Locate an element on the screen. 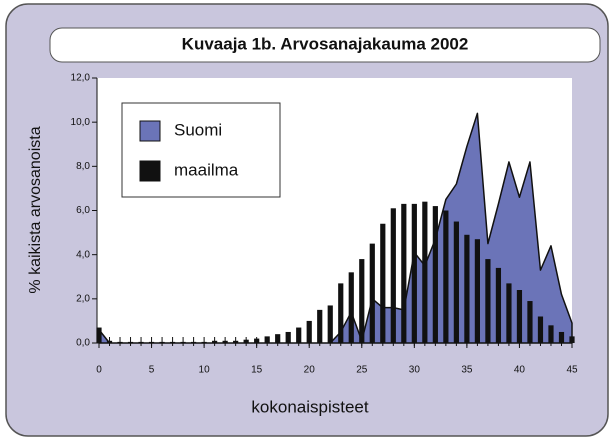  x-tick-label: 10 is located at coordinates (205, 370).